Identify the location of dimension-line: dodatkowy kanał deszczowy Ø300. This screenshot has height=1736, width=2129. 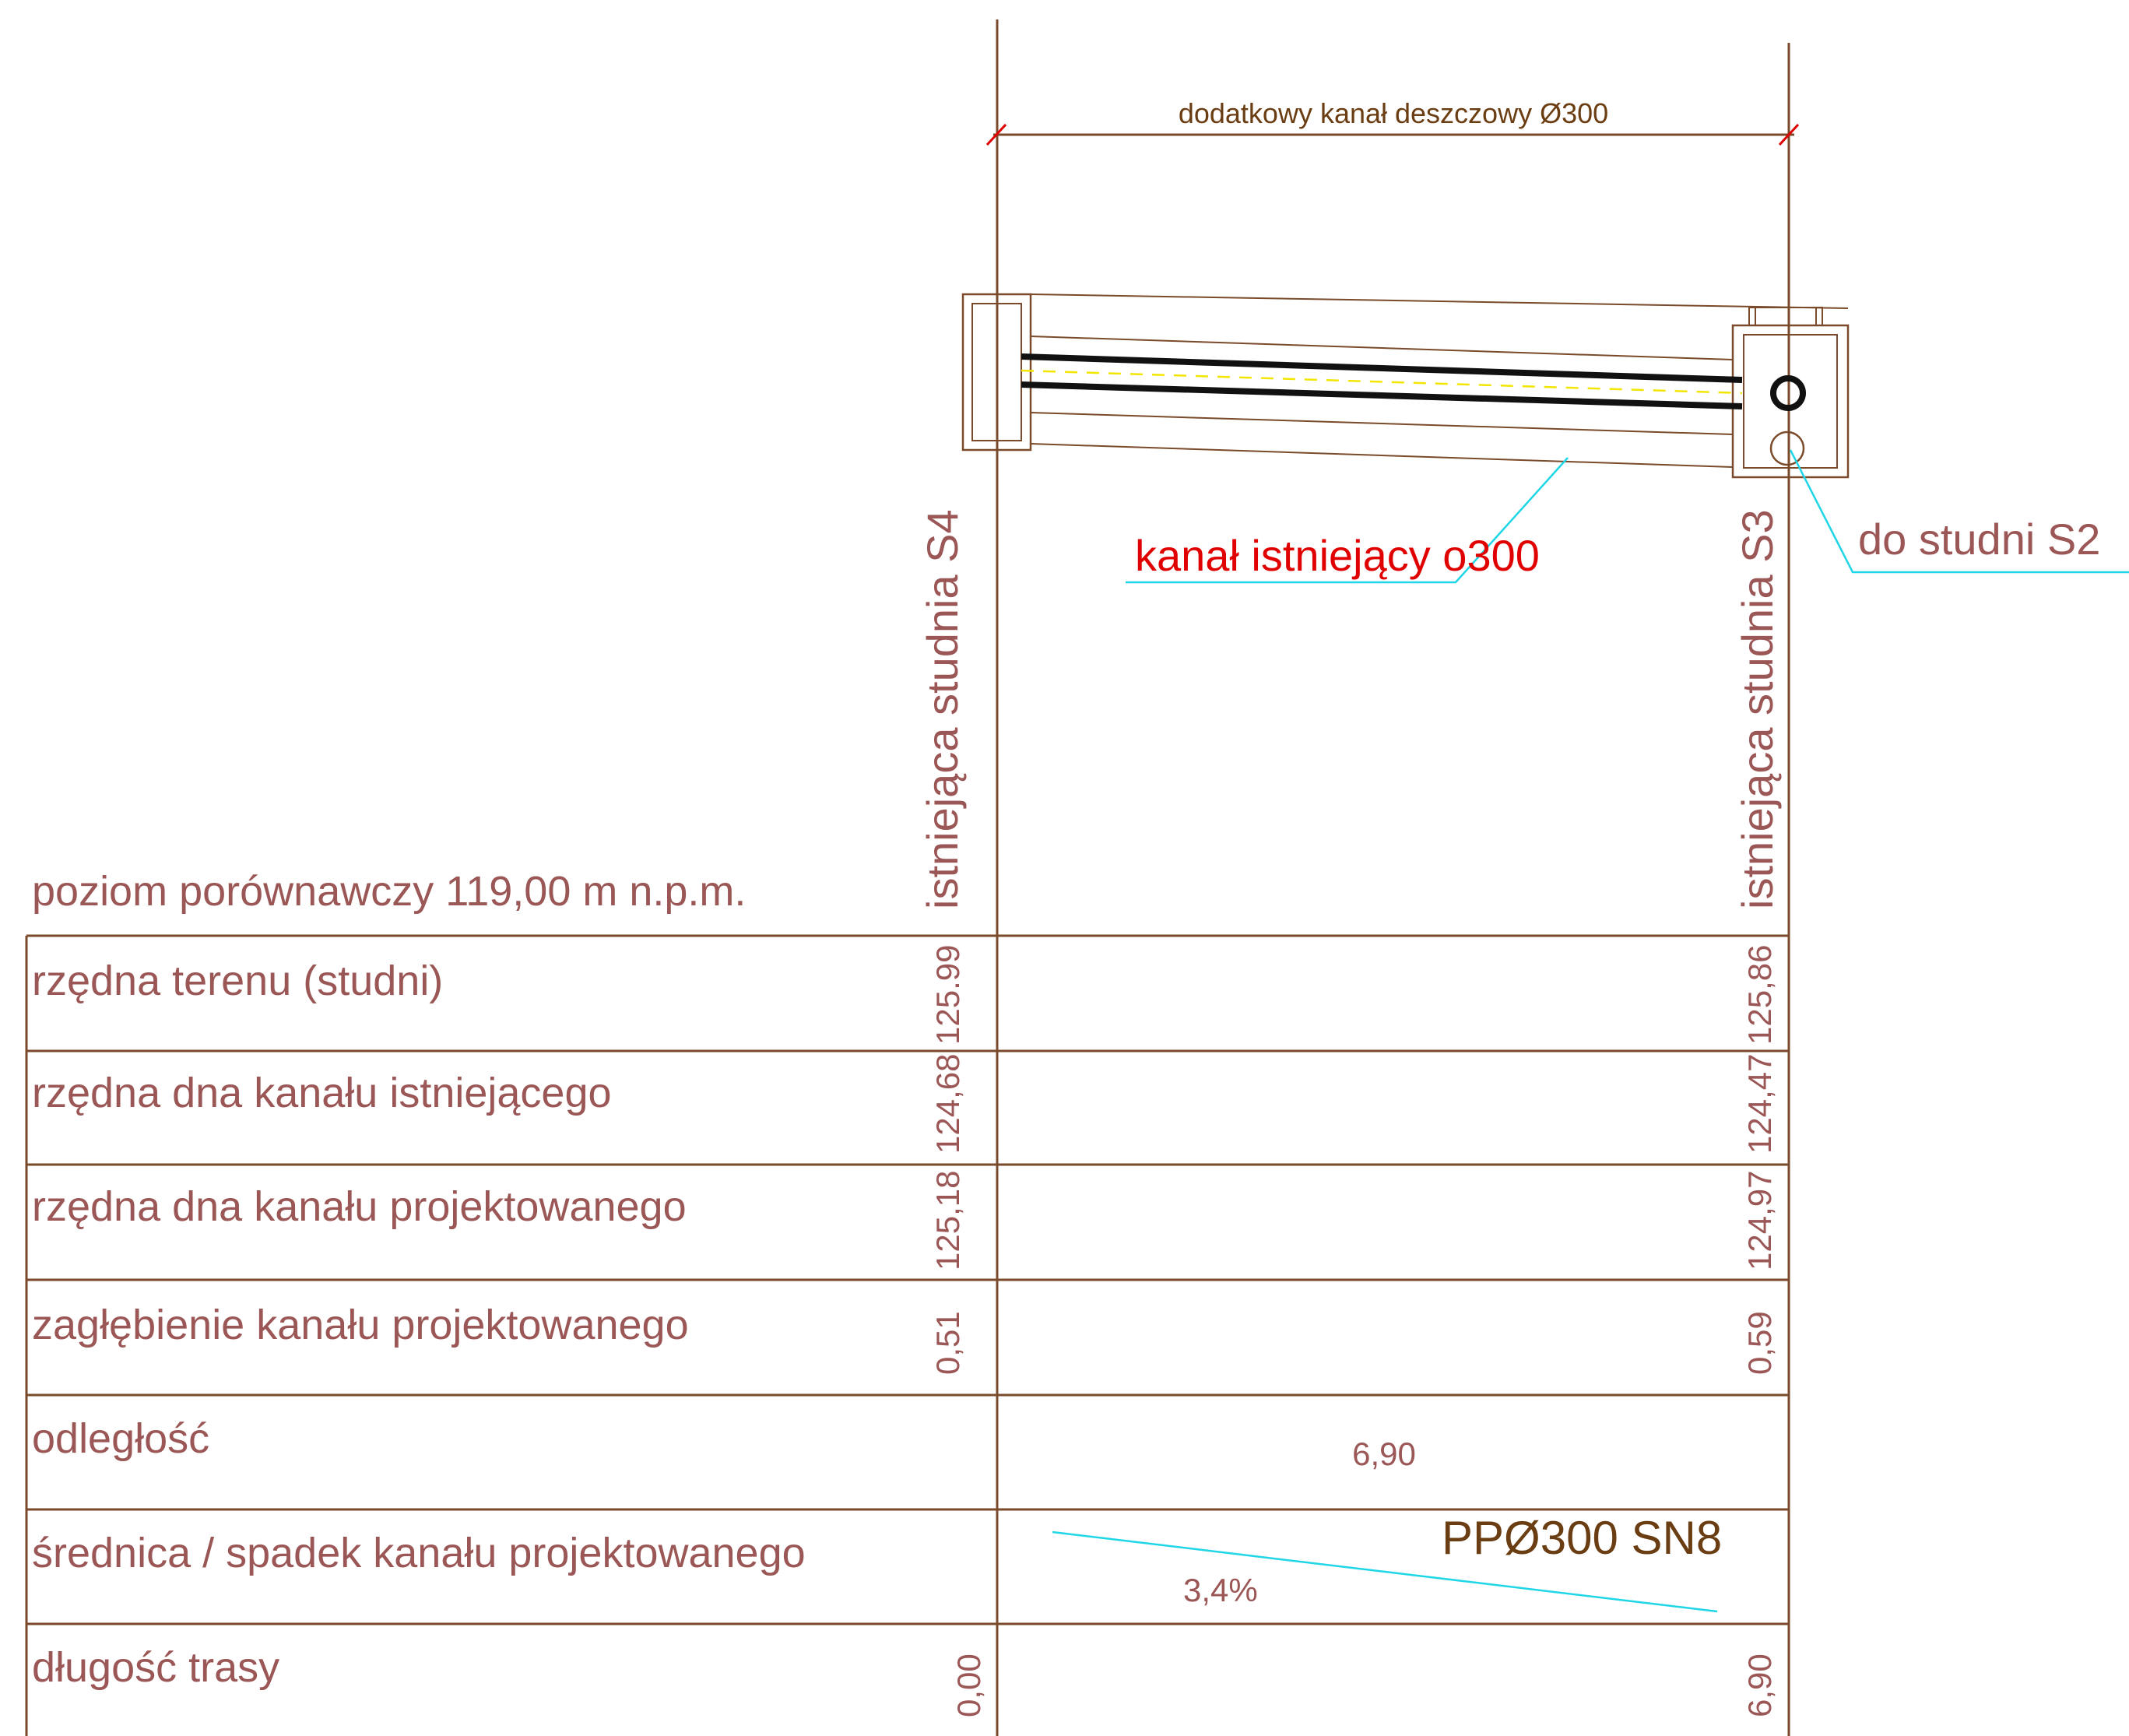
(1392, 121).